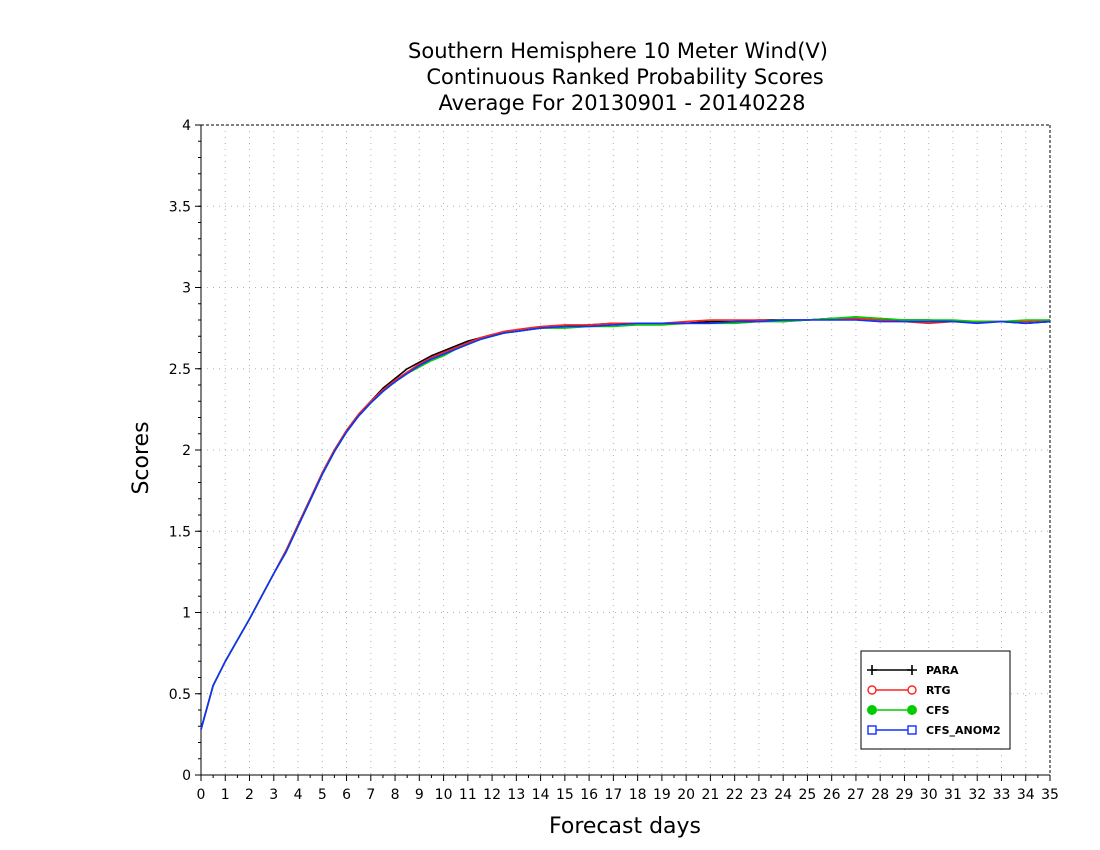 The height and width of the screenshot is (850, 1100). I want to click on chart-legend: PARA RTG CFS CFS_ANOM2, so click(935, 700).